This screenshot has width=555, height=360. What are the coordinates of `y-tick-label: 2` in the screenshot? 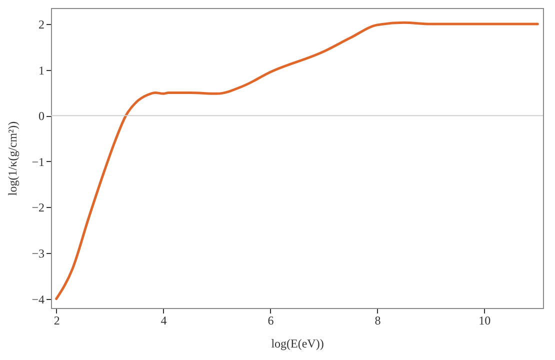 It's located at (41, 25).